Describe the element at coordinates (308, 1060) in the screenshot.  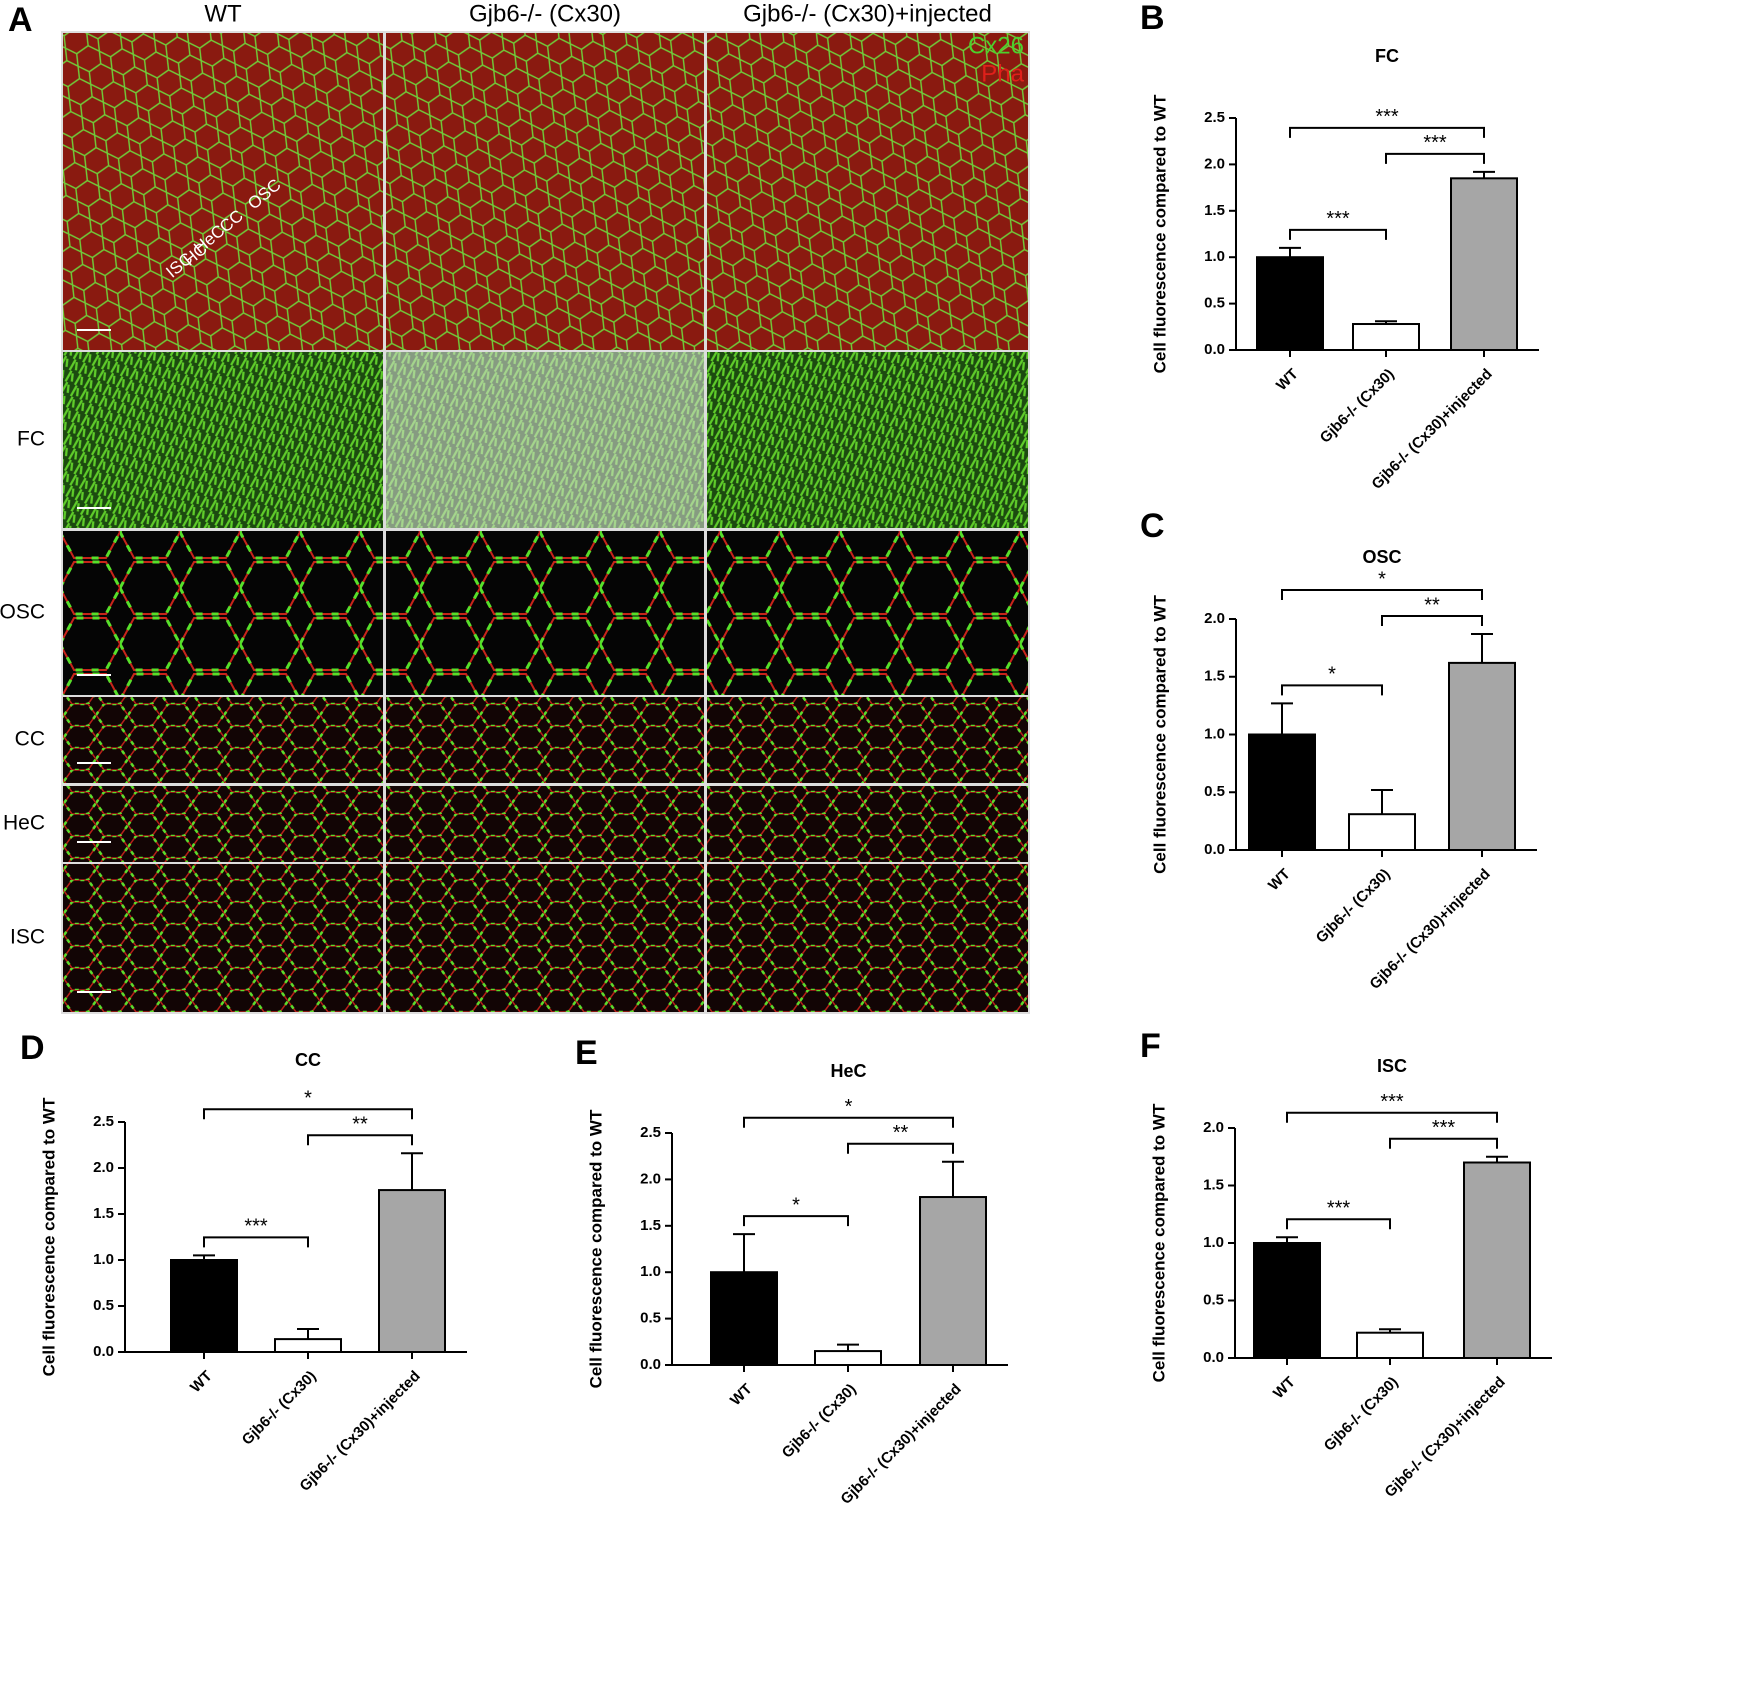
I see `chart-title: CC` at that location.